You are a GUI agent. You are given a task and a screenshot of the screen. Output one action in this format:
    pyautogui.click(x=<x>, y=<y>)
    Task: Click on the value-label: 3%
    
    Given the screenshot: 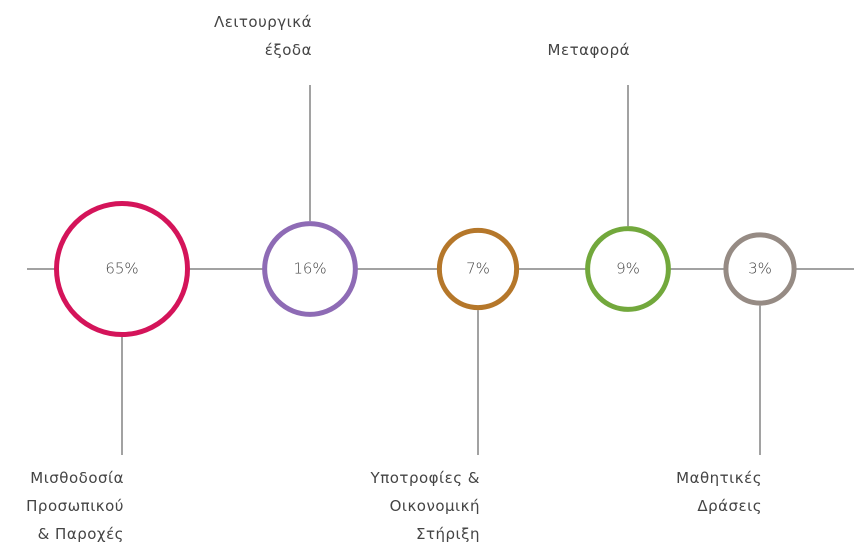 What is the action you would take?
    pyautogui.click(x=760, y=269)
    